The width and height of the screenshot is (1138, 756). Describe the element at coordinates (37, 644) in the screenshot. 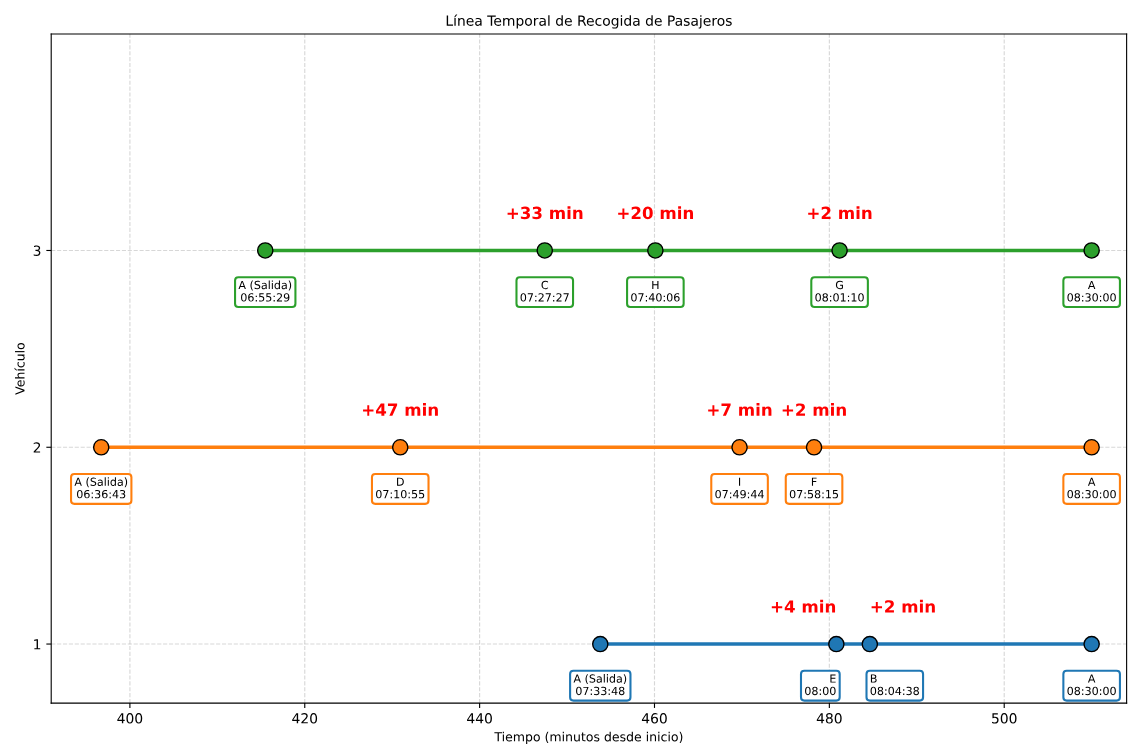

I see `y-tick-label: 1` at that location.